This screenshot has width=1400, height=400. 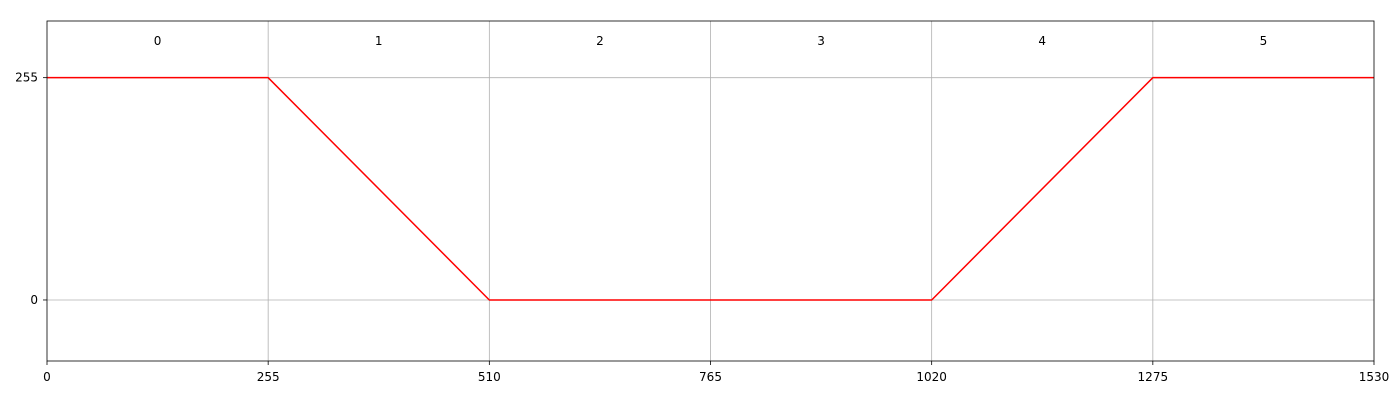 What do you see at coordinates (821, 41) in the screenshot?
I see `segment-label: 3` at bounding box center [821, 41].